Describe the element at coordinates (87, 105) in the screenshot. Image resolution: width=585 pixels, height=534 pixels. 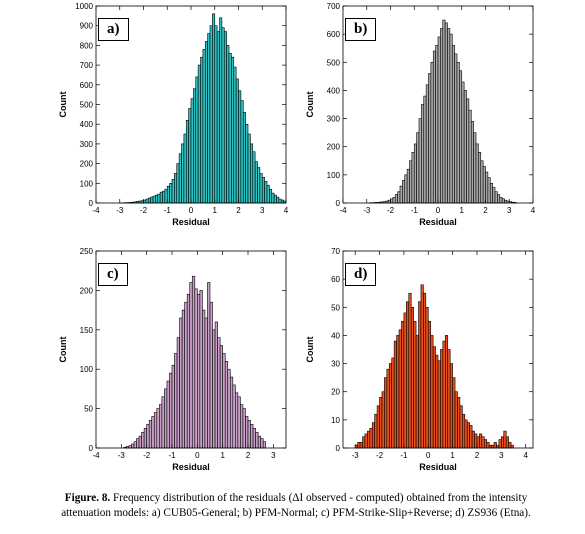
I see `y-tick-label: 500` at that location.